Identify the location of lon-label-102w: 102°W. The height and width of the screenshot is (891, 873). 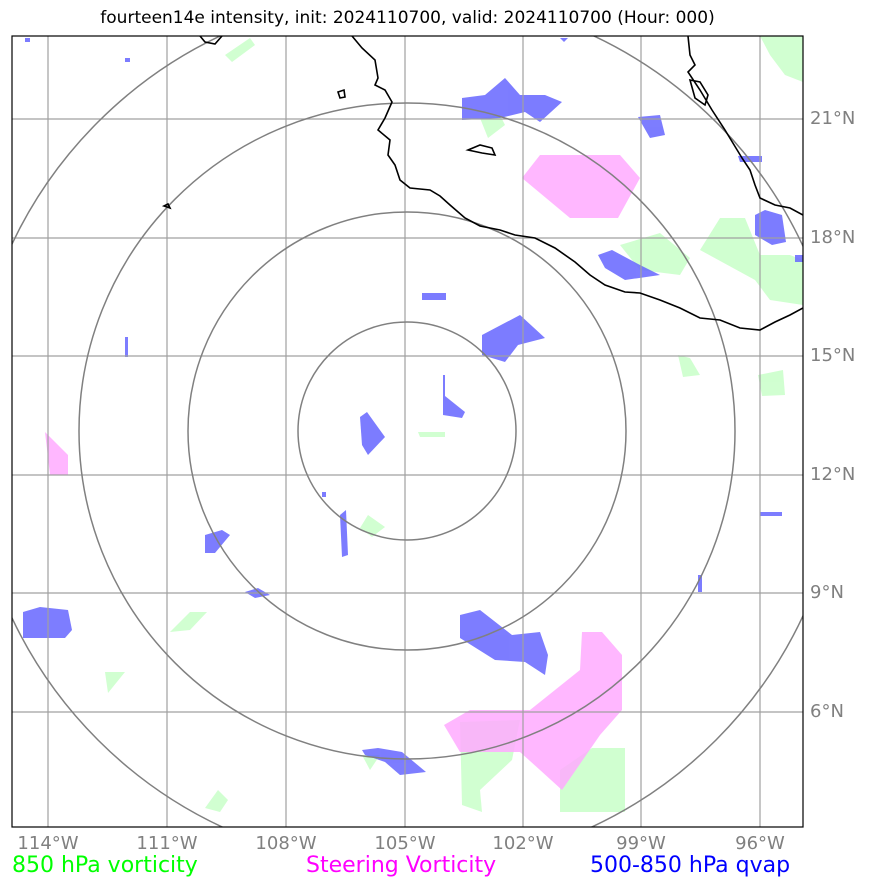
(523, 843).